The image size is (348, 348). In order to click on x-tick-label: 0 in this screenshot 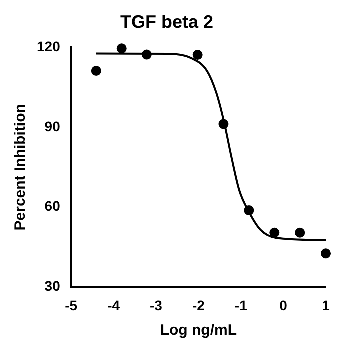, I will do `click(284, 305)`.